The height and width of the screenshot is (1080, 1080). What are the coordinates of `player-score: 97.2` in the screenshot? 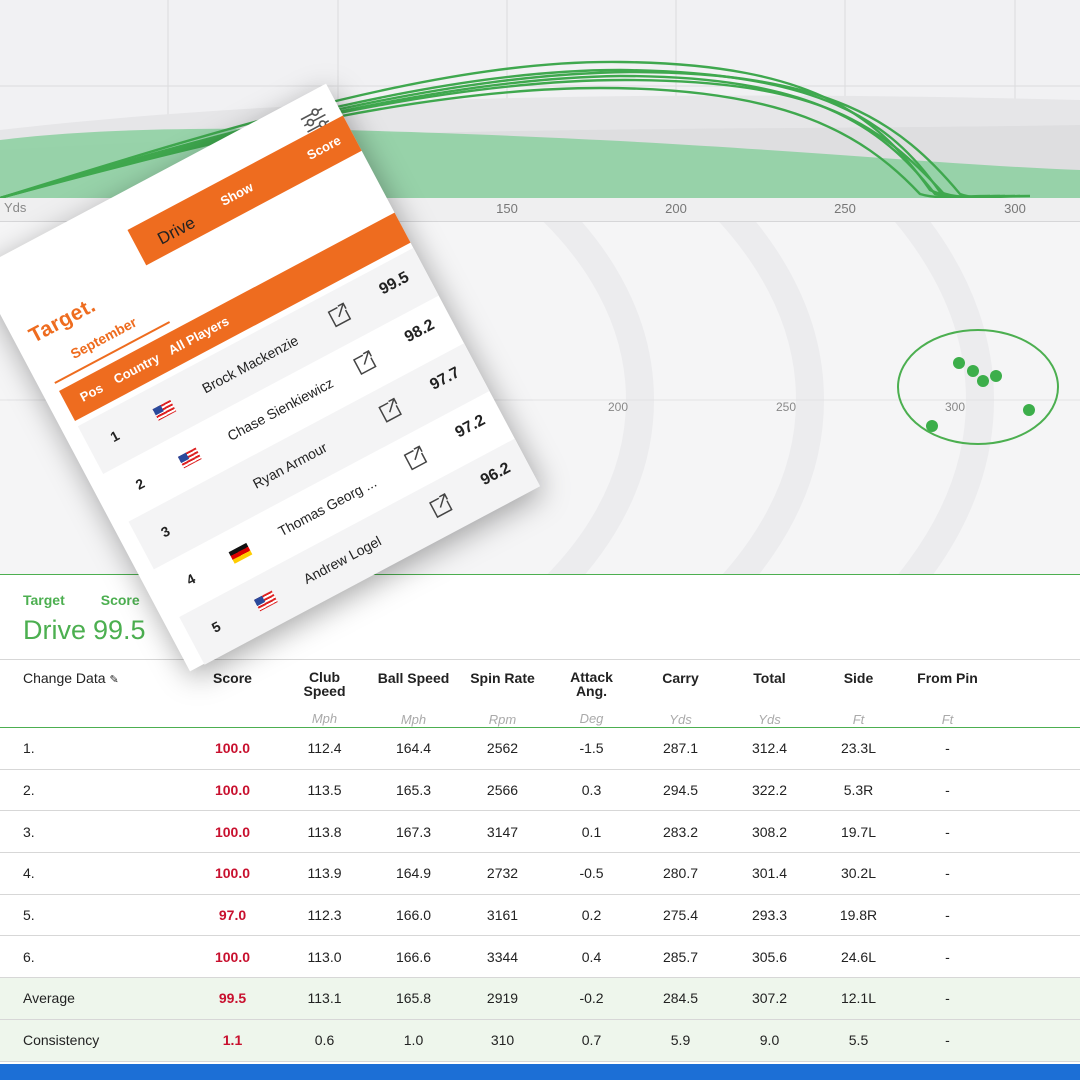 It's located at (470, 426).